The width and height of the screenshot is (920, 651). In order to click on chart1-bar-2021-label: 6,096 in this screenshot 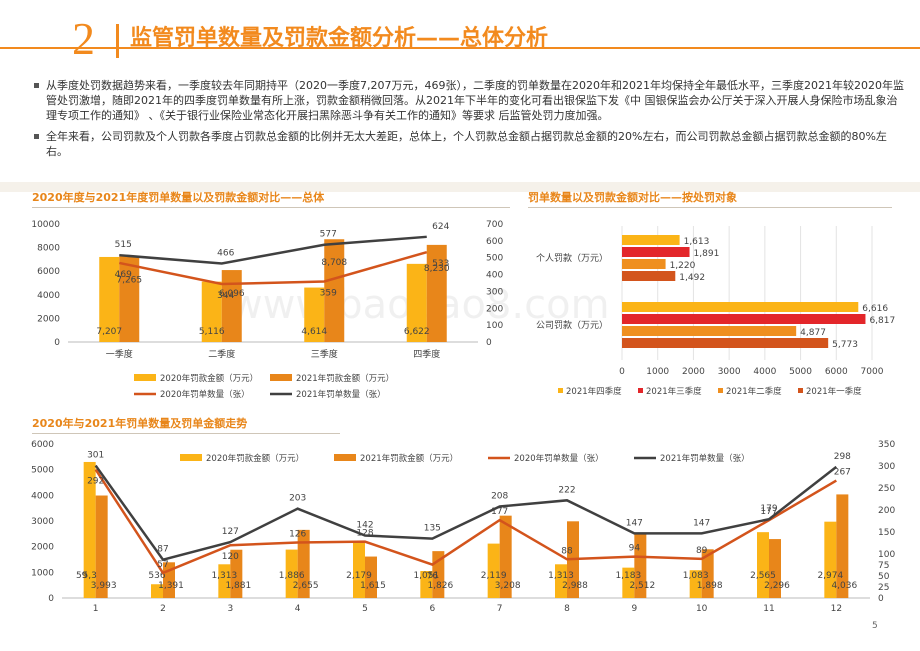, I will do `click(232, 294)`.